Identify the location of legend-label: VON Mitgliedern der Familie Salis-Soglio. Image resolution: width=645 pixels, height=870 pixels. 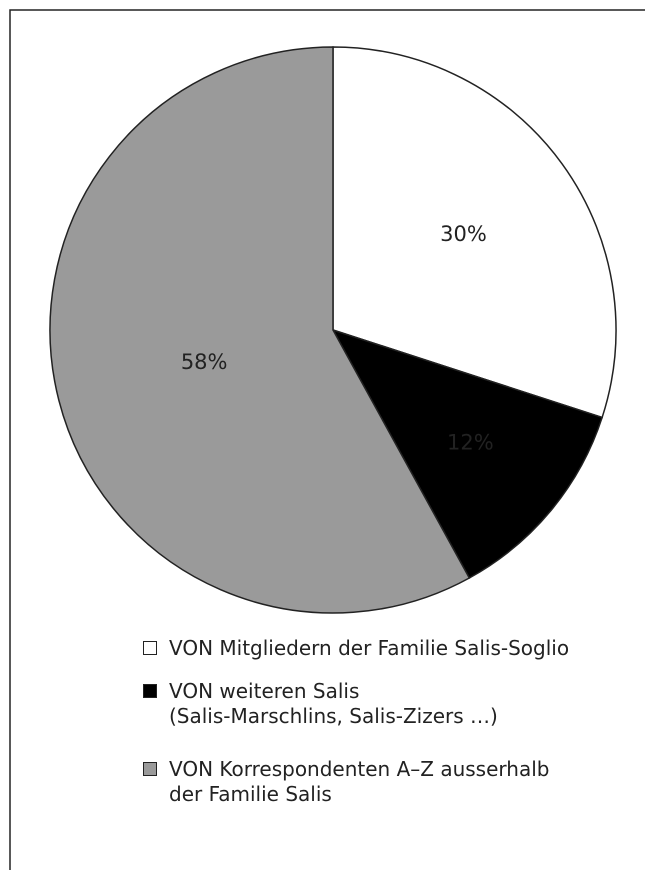
(369, 648).